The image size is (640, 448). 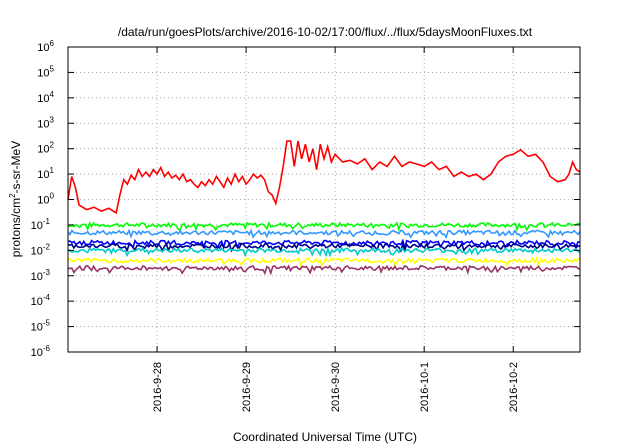 I want to click on x-tick-label: 2016-10-2, so click(x=514, y=387).